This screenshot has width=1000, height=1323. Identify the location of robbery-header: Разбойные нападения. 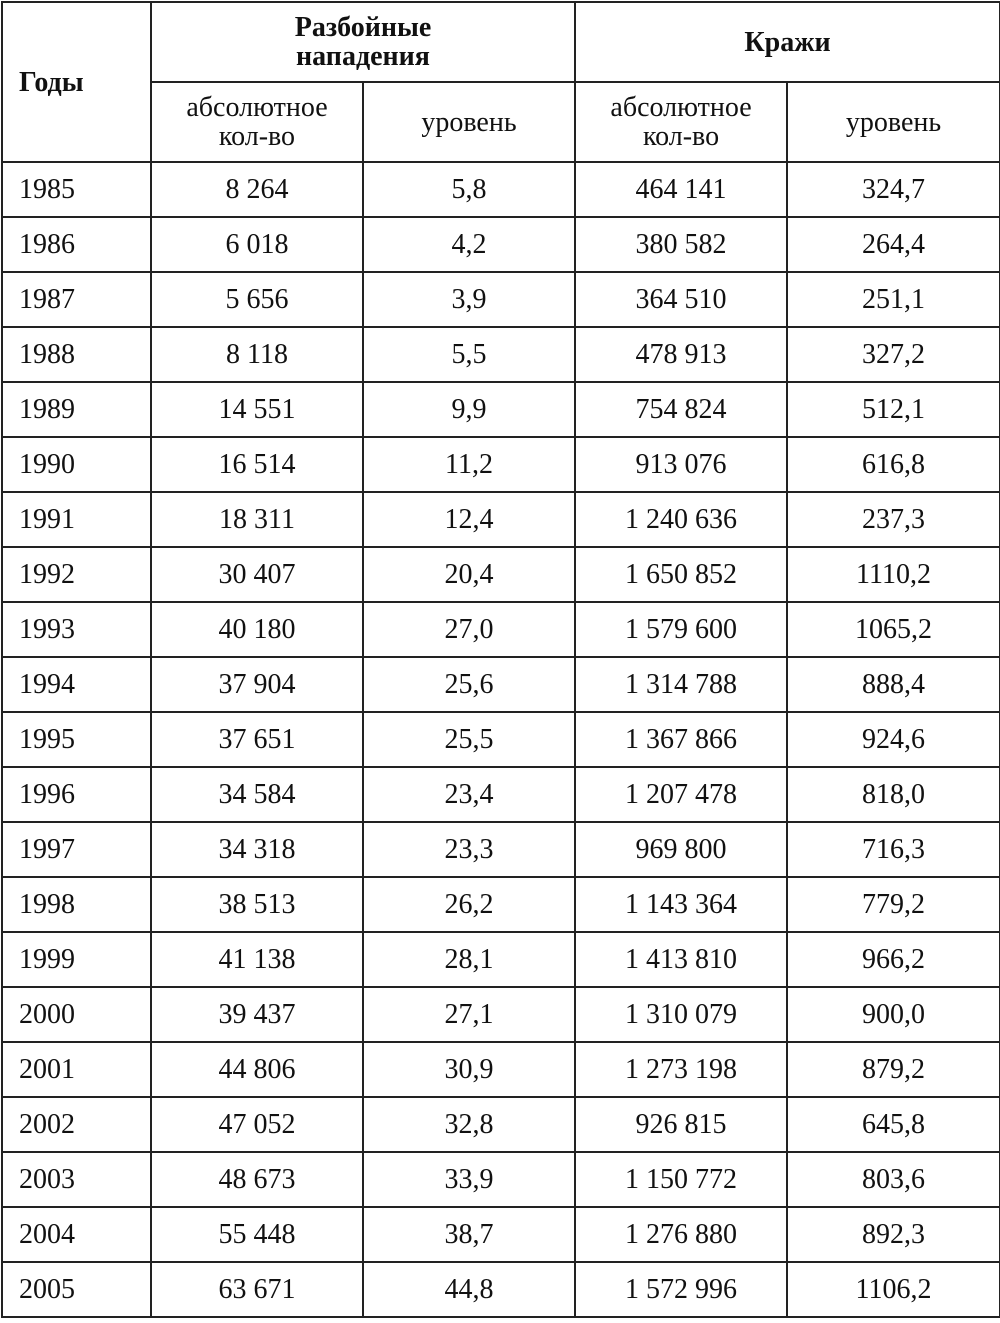
(363, 42).